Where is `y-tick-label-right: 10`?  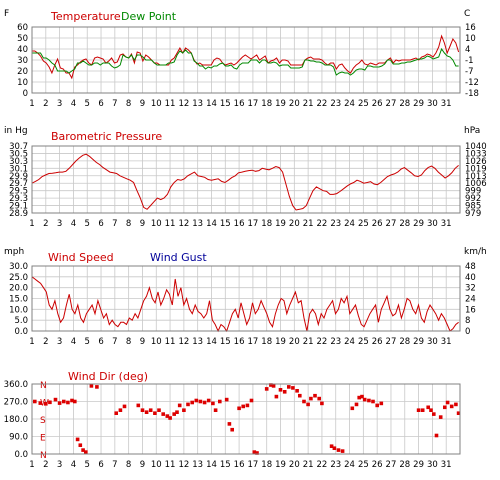
y-tick-label-right: 10 is located at coordinates (470, 39).